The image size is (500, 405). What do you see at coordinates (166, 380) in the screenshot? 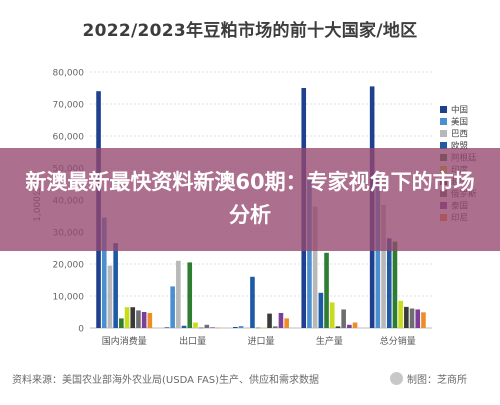
I see `source-note: 资料来源：美国农业部海外农业局(USDA FAS)生产、供应和需求数据` at bounding box center [166, 380].